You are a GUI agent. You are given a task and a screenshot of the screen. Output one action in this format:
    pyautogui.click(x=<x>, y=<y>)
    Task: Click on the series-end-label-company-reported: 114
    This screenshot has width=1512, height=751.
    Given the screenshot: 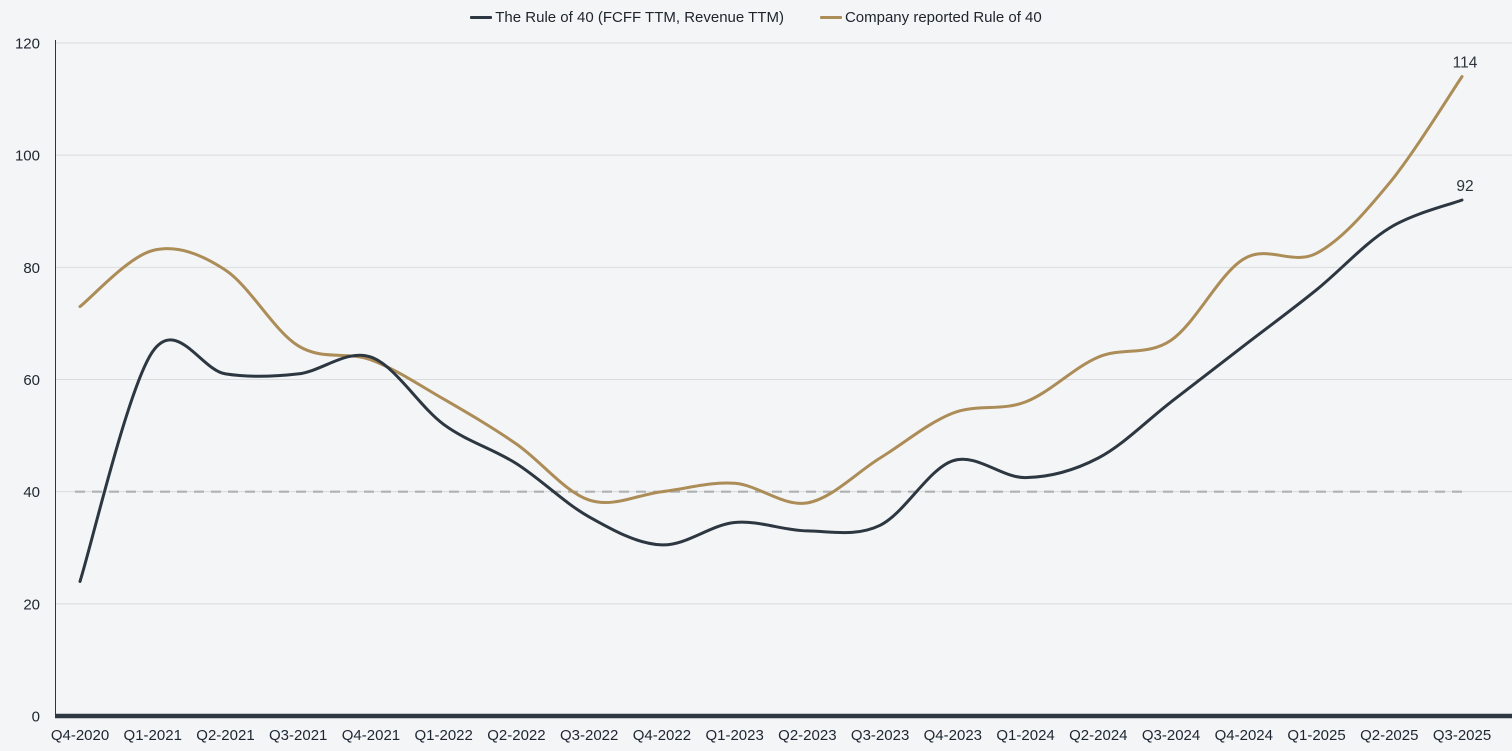 What is the action you would take?
    pyautogui.click(x=1465, y=63)
    